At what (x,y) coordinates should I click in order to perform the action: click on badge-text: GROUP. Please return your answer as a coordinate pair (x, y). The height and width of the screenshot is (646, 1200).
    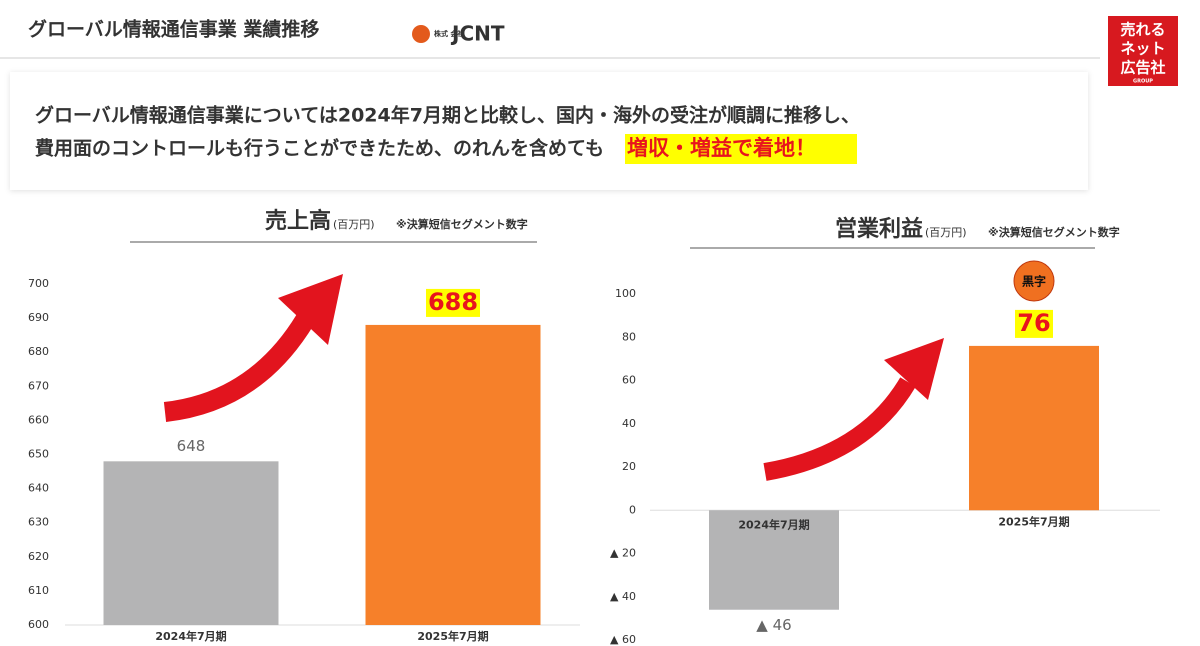
    Looking at the image, I should click on (1143, 82).